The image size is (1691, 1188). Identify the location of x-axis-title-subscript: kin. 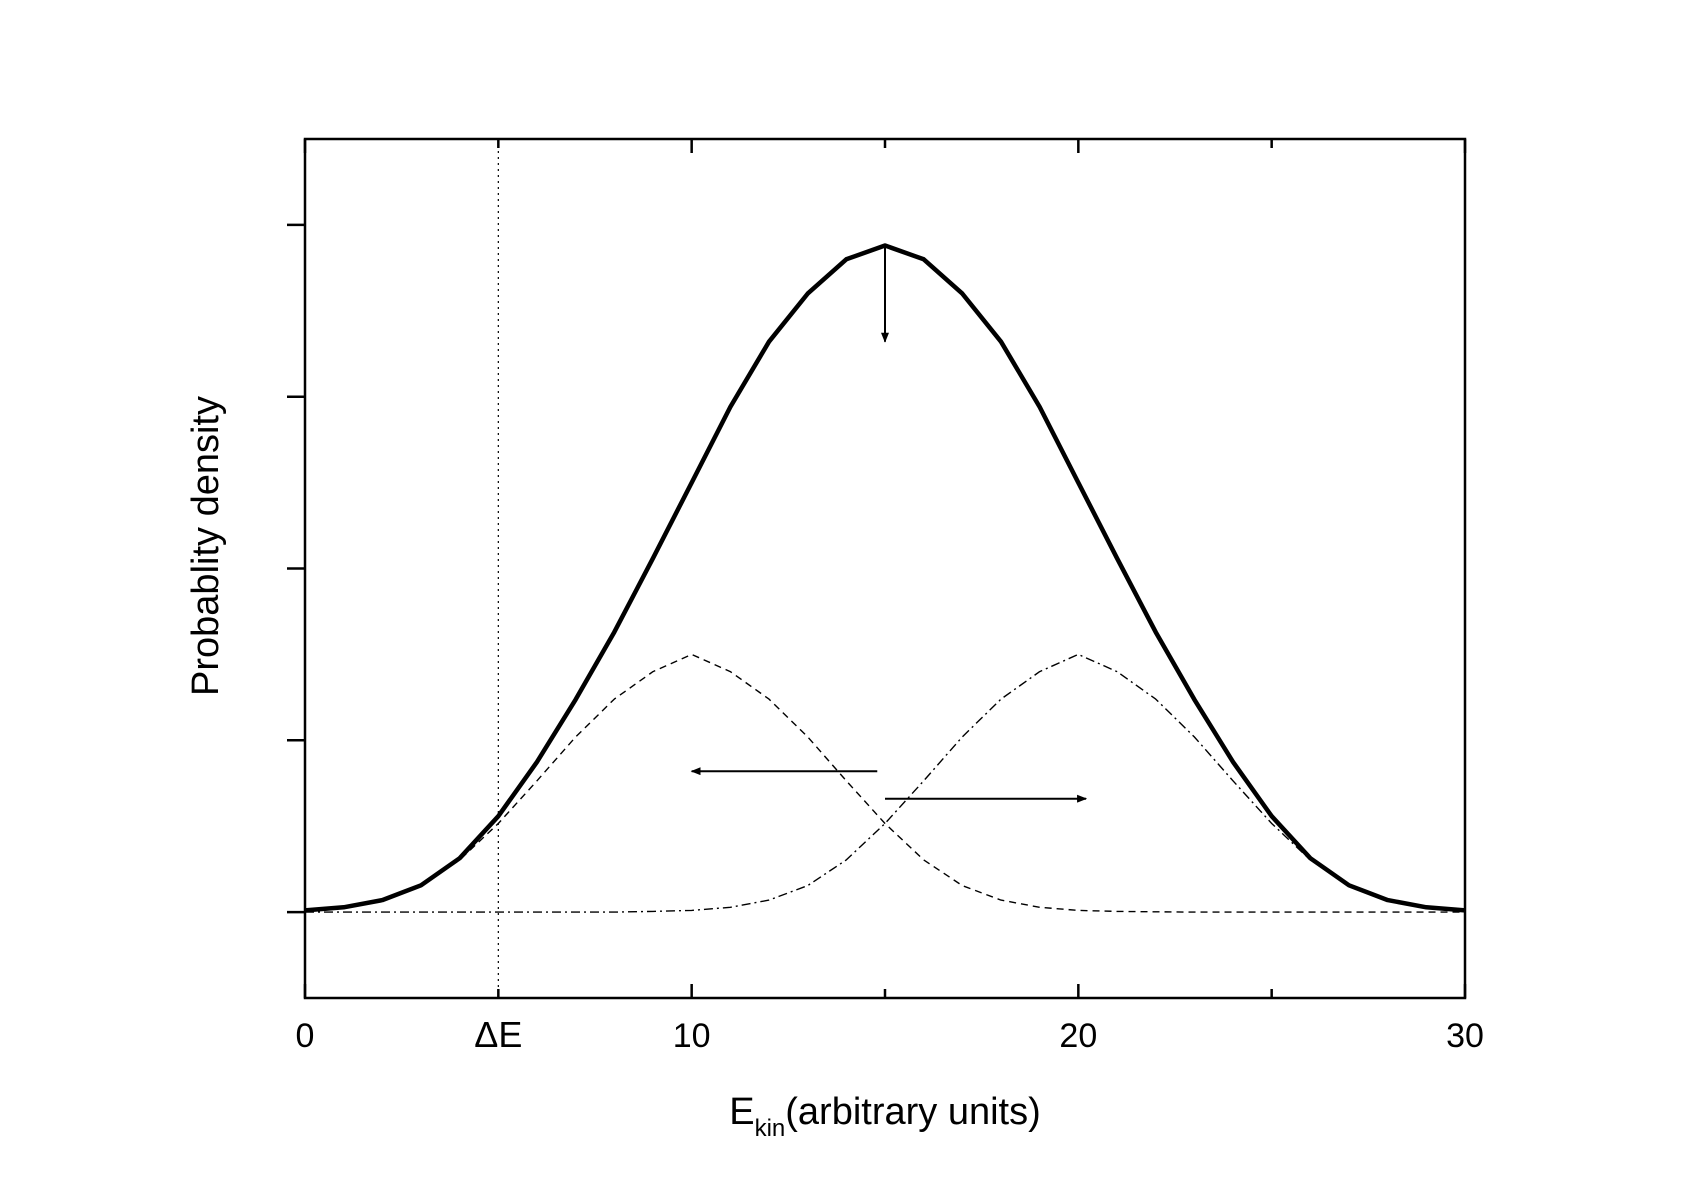
(770, 1128).